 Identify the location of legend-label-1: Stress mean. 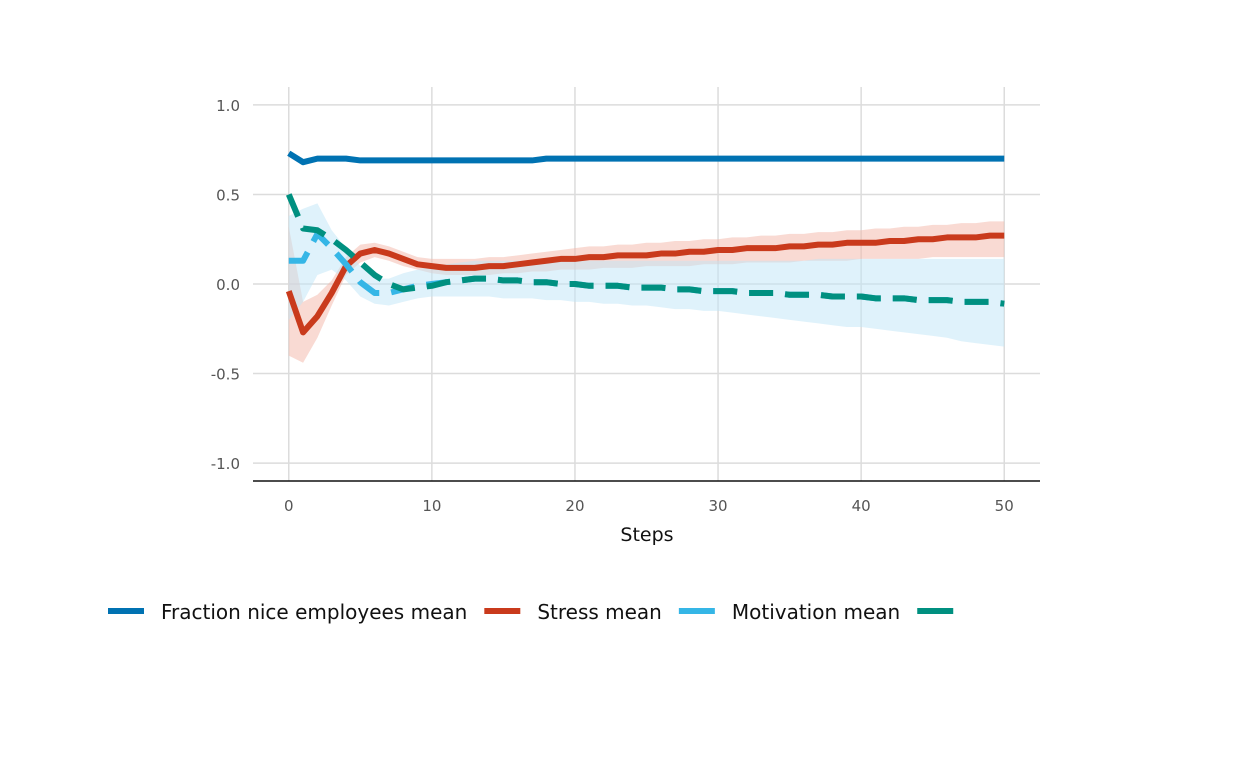
(599, 612).